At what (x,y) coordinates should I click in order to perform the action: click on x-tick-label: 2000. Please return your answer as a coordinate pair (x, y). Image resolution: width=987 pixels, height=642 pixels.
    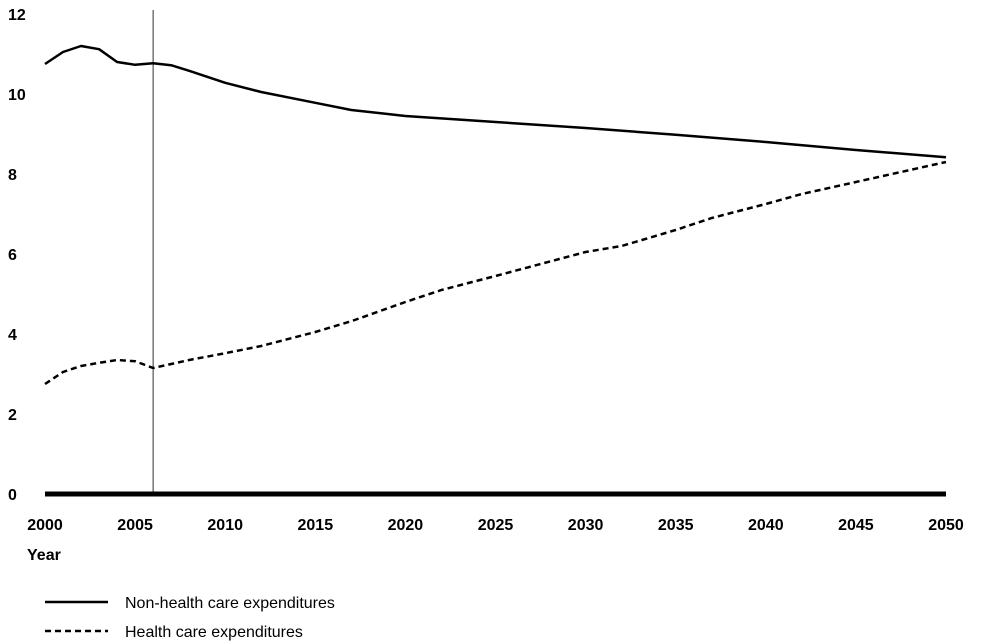
    Looking at the image, I should click on (45, 525).